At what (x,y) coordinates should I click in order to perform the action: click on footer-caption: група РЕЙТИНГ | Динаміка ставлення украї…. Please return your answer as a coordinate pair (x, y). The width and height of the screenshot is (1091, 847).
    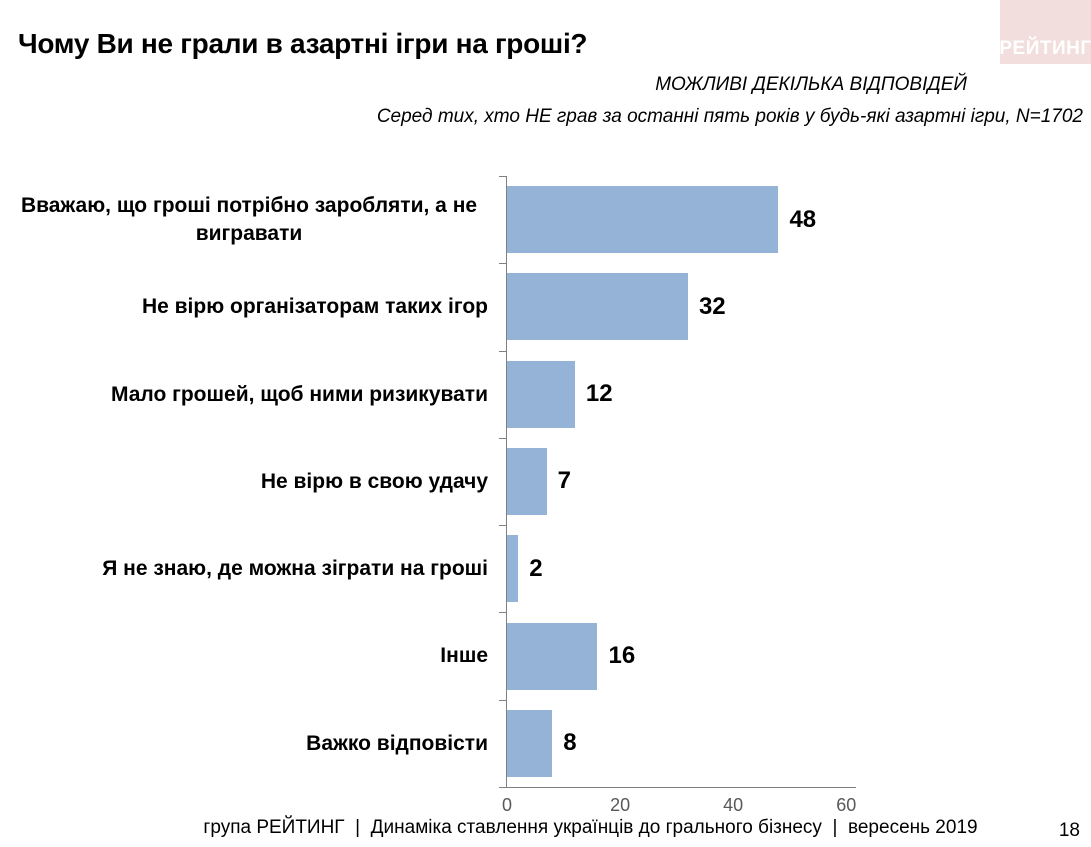
    Looking at the image, I should click on (590, 827).